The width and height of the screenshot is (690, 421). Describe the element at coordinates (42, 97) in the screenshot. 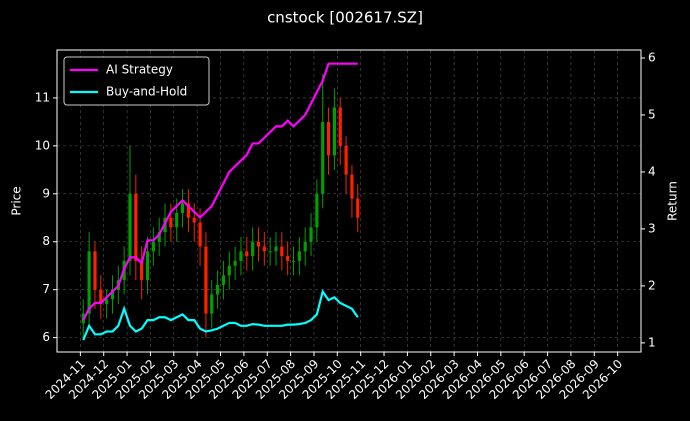

I see `y-tick-label: 11` at that location.